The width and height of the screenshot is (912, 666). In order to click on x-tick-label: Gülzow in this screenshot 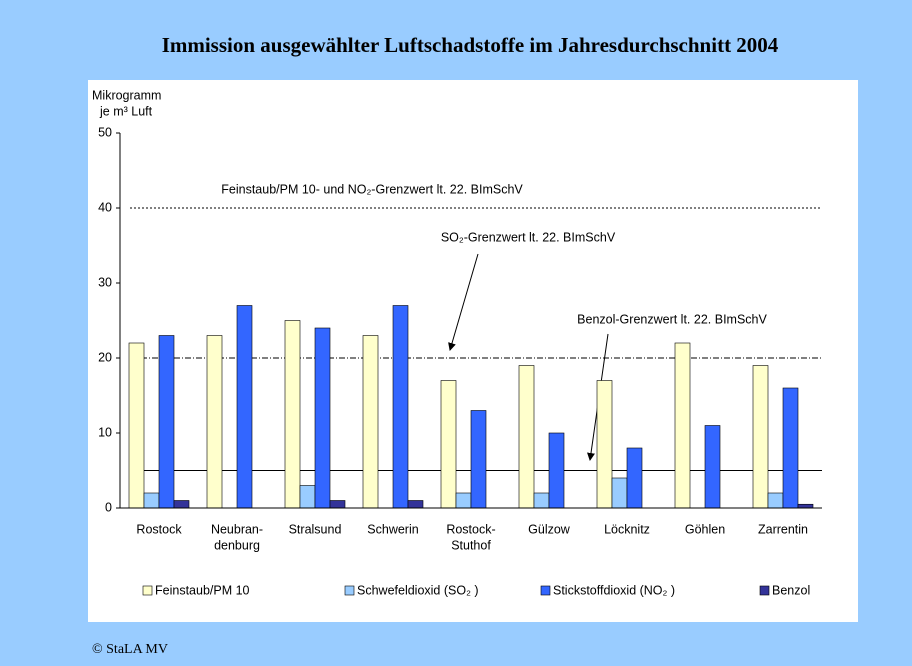, I will do `click(549, 529)`.